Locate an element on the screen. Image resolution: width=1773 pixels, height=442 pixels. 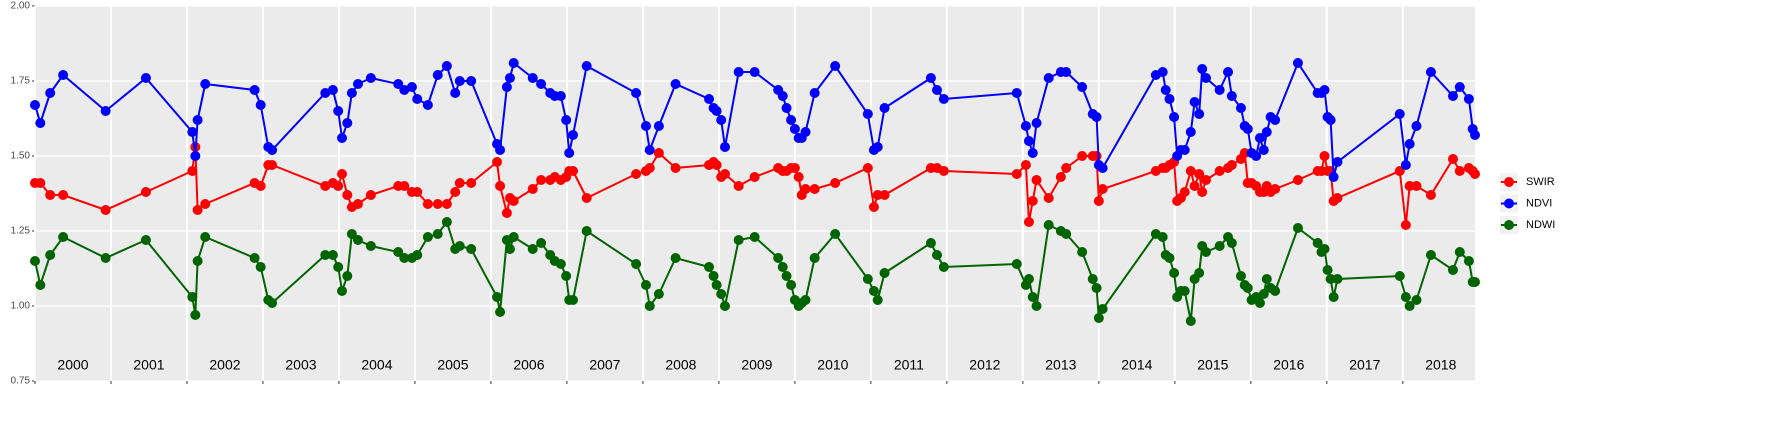
legend-dot is located at coordinates (1509, 225).